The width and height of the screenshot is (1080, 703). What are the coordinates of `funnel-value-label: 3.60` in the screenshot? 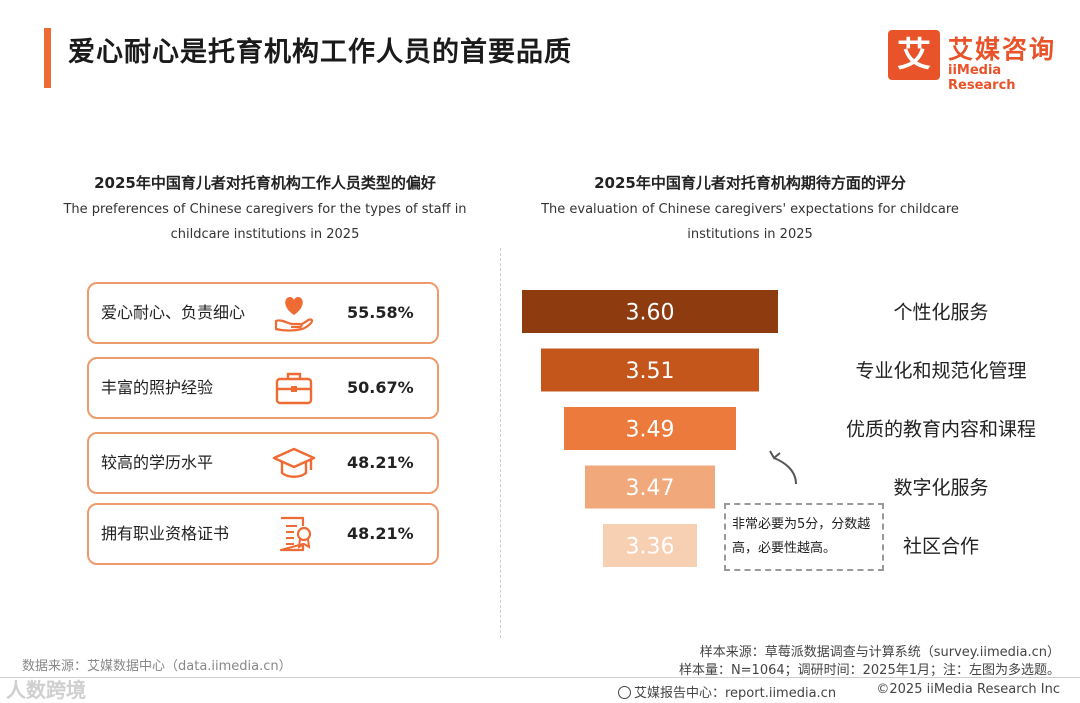 It's located at (650, 313).